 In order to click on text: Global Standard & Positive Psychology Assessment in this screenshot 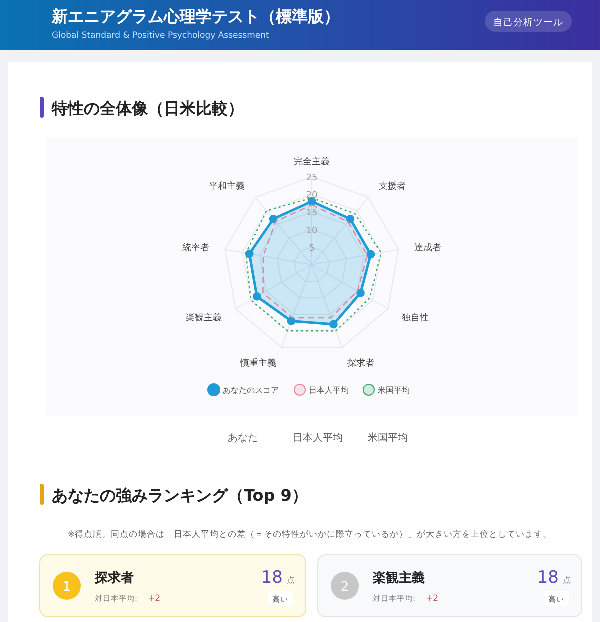, I will do `click(161, 36)`.